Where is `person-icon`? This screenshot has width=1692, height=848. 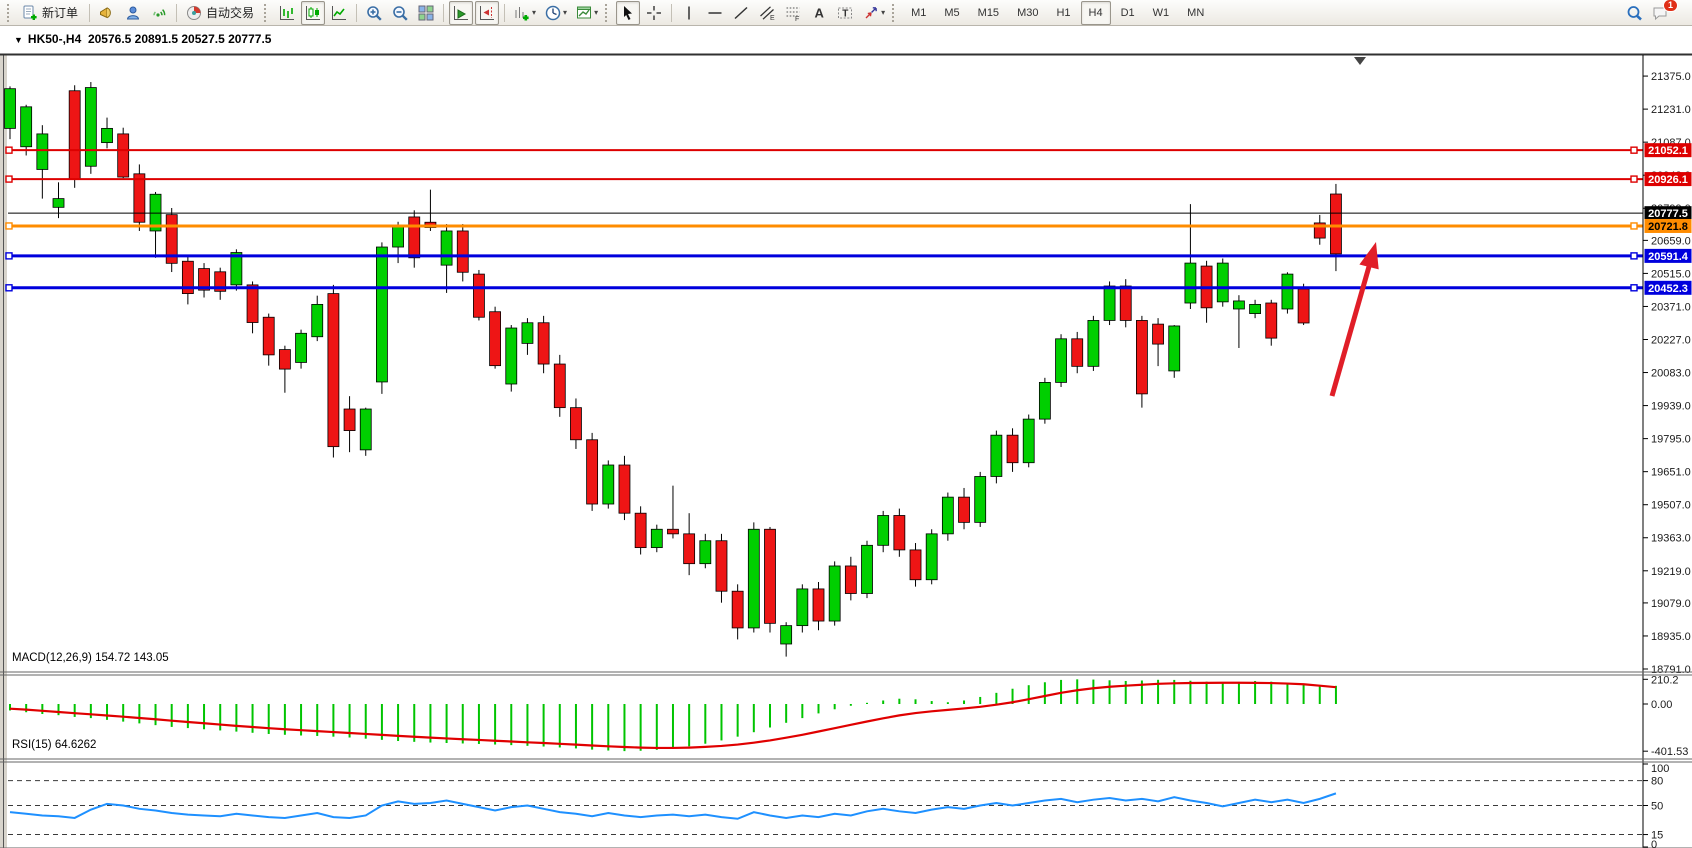 person-icon is located at coordinates (133, 12).